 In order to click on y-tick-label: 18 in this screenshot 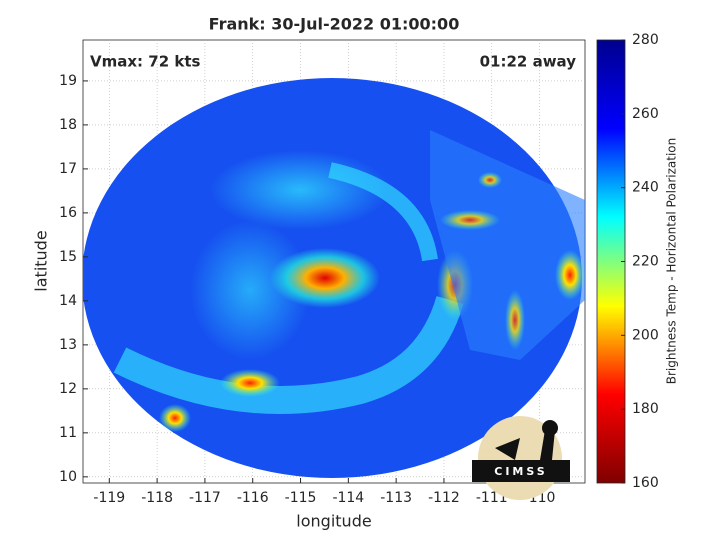, I will do `click(68, 125)`.